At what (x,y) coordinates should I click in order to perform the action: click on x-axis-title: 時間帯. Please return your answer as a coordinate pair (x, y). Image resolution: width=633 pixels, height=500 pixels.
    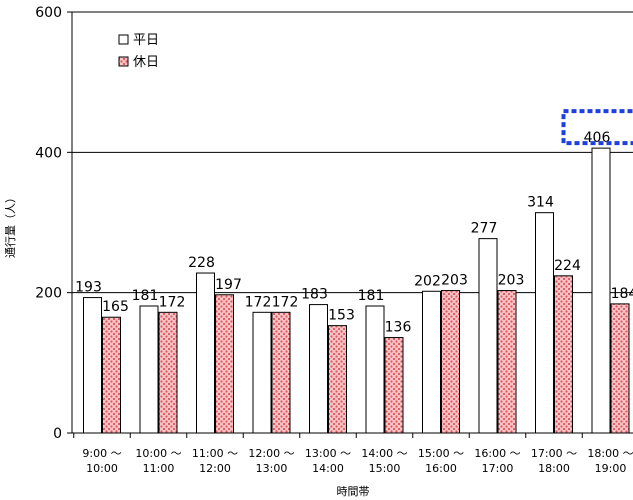
    Looking at the image, I should click on (353, 491).